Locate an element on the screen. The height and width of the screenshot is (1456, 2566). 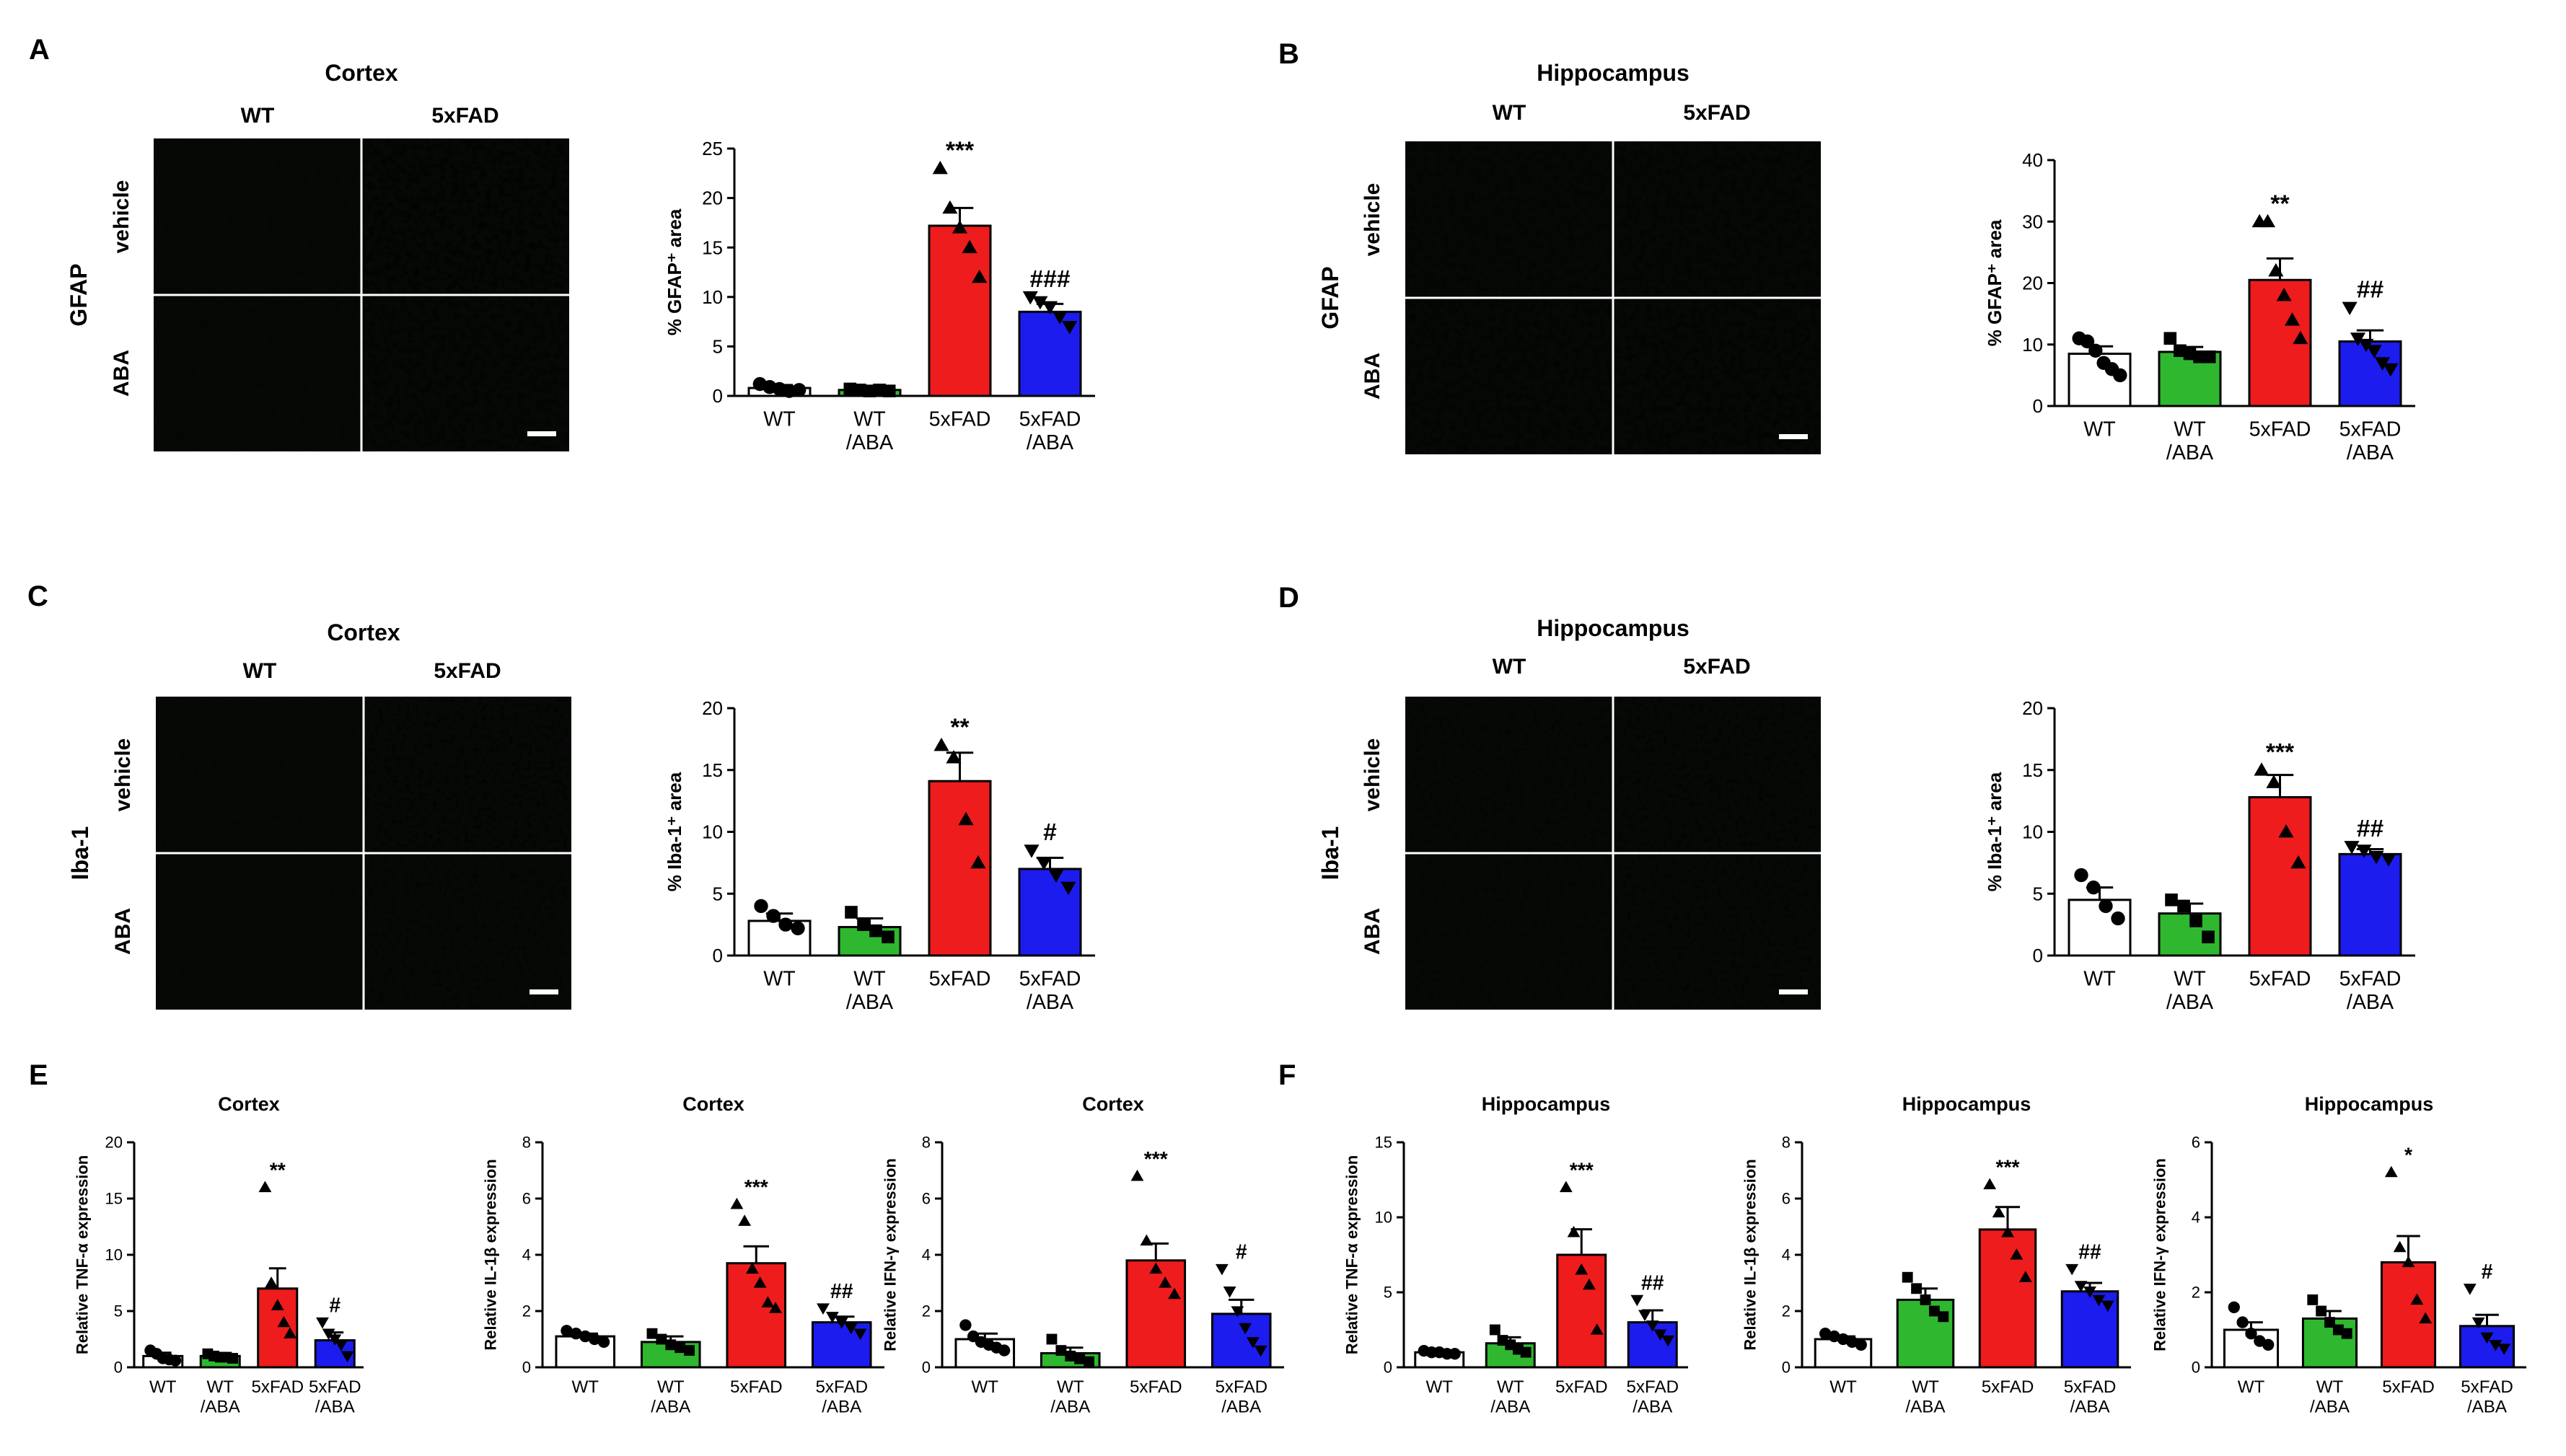
y-tick-label: 6 is located at coordinates (926, 1199).